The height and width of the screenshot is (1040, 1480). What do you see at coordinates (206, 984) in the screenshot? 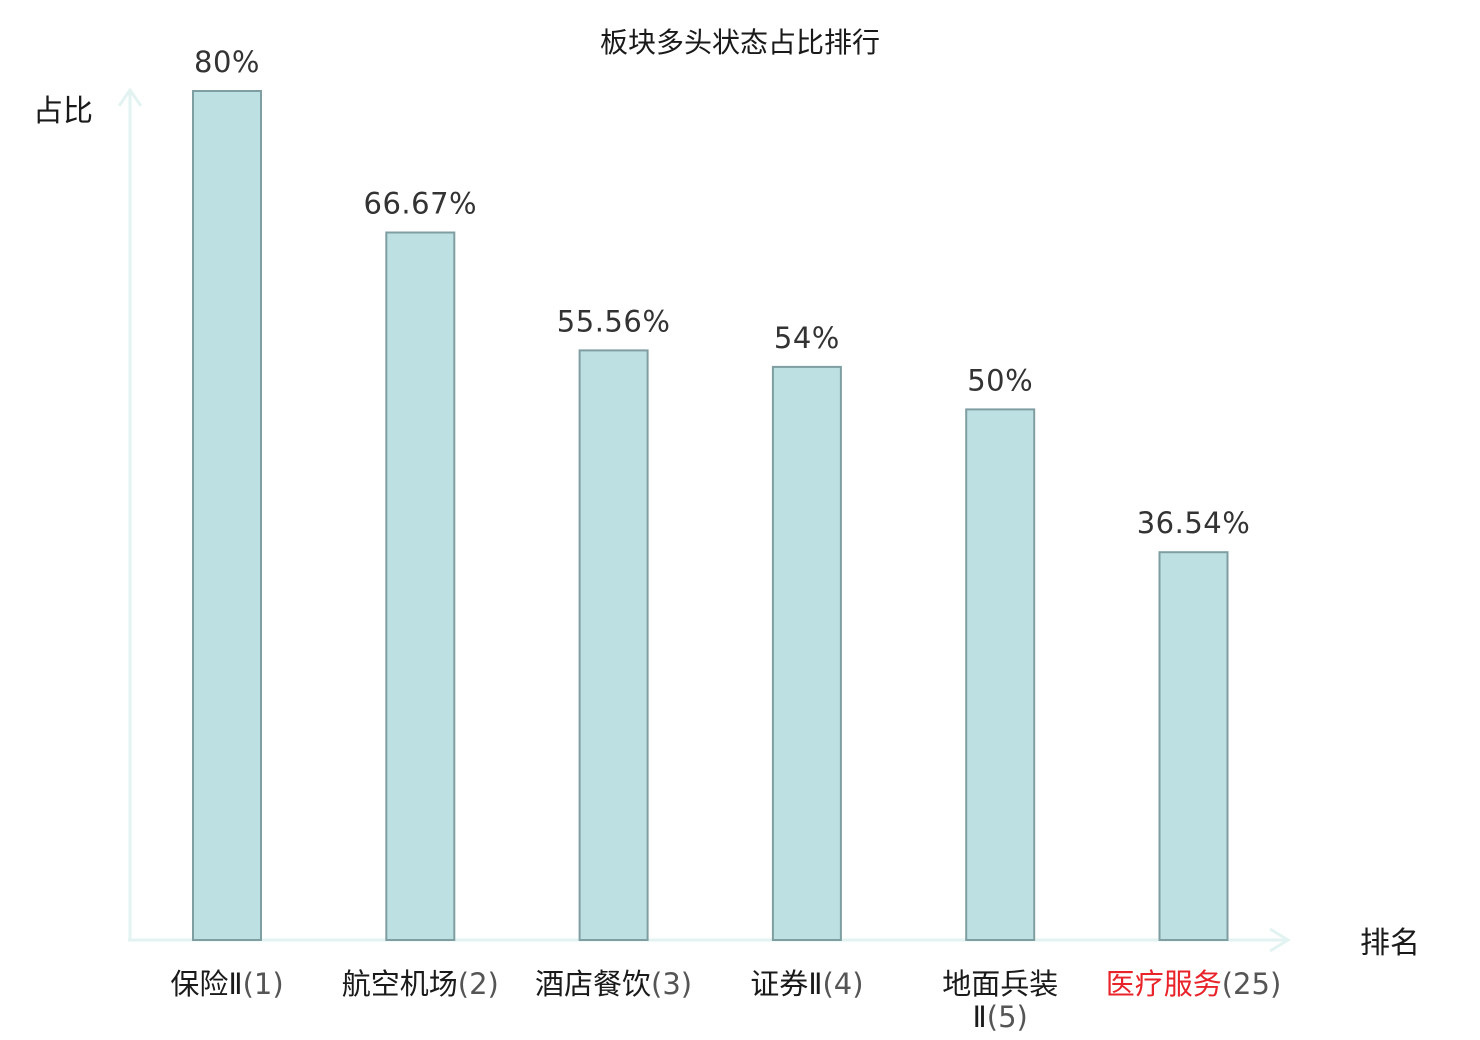
I see `category-name: 保险Ⅱ` at bounding box center [206, 984].